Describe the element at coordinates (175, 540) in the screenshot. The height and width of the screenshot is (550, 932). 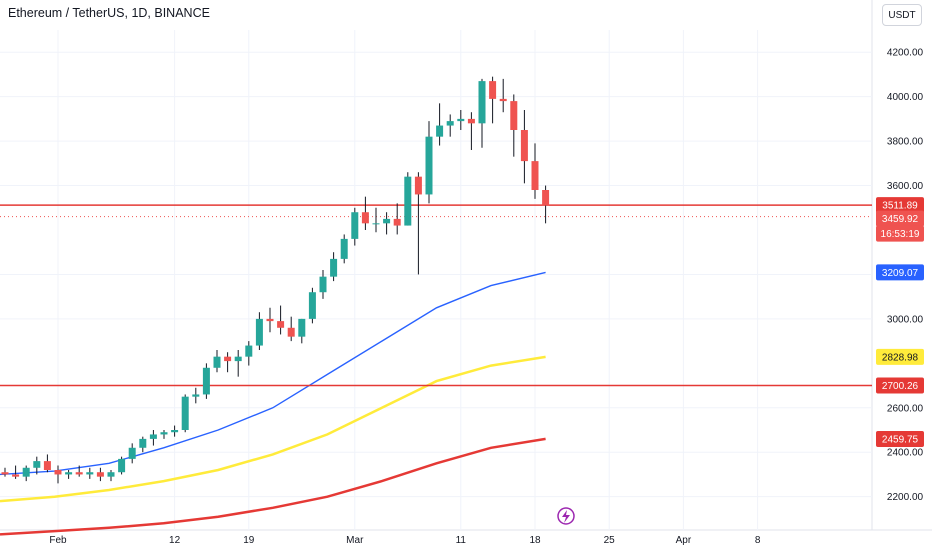
I see `x-tick-label: 12` at that location.